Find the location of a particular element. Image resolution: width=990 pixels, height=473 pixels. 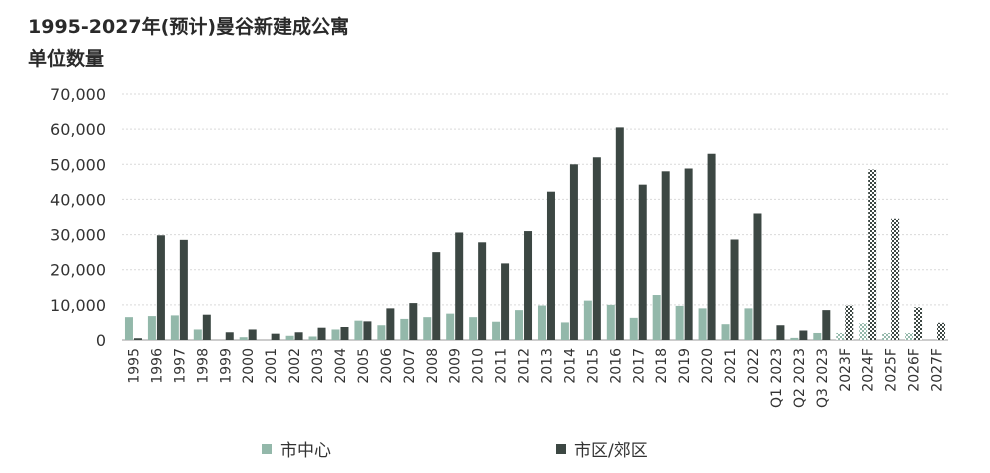

x-tick-label: 2004 is located at coordinates (341, 366).